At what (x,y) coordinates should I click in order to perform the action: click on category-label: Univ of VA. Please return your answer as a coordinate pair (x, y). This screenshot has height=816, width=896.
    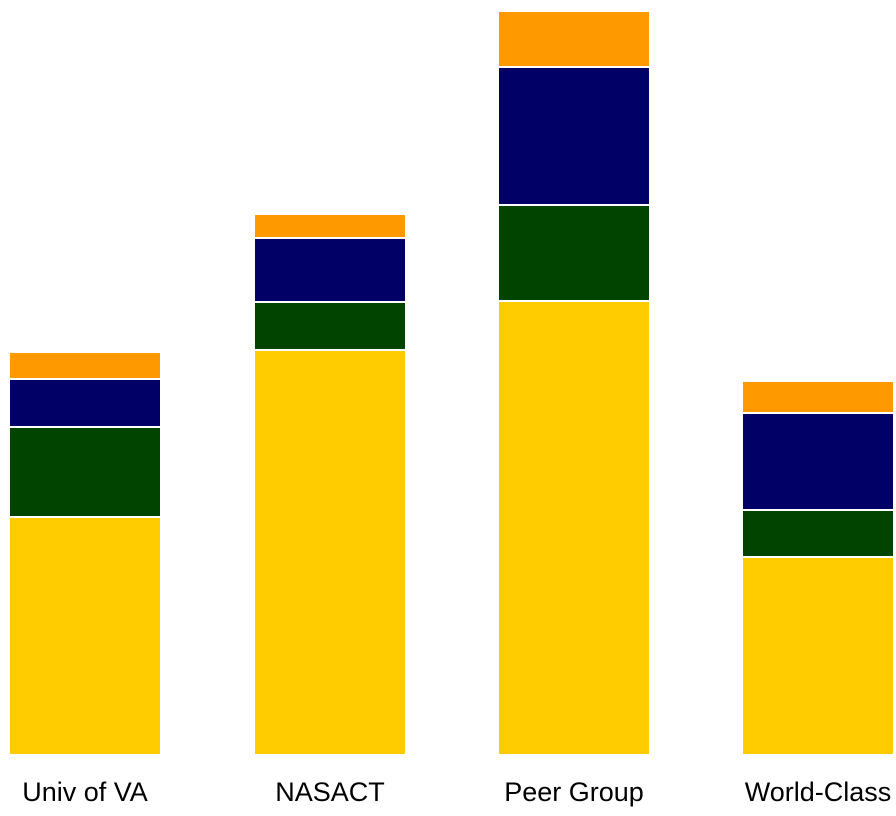
    Looking at the image, I should click on (85, 792).